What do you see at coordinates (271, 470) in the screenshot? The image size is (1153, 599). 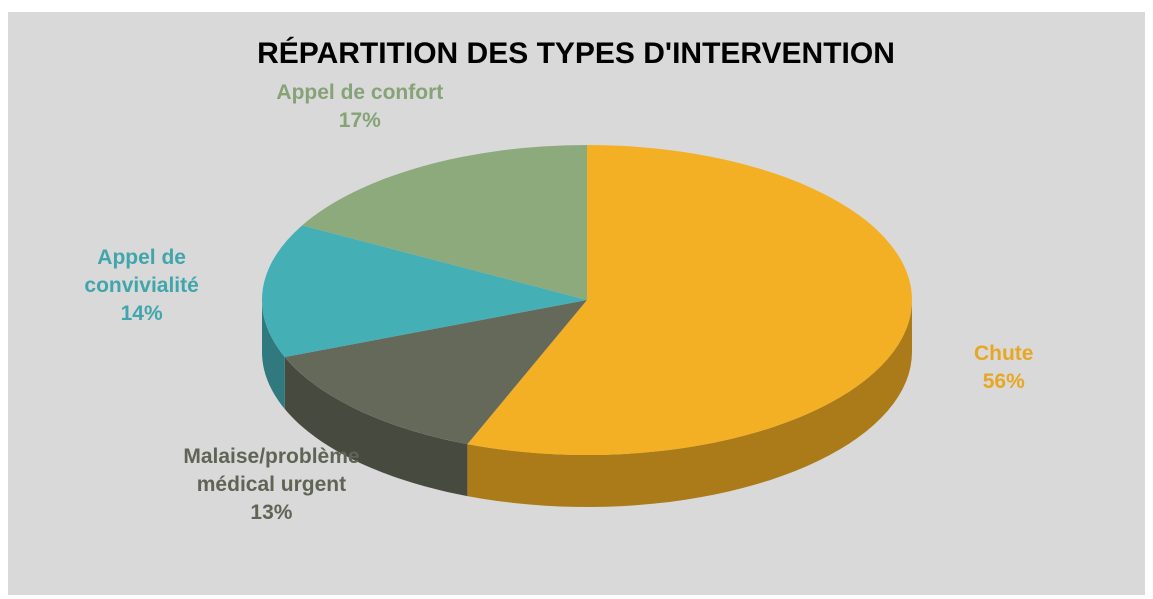 I see `data-label-name: Malaise/problème médical urgent` at bounding box center [271, 470].